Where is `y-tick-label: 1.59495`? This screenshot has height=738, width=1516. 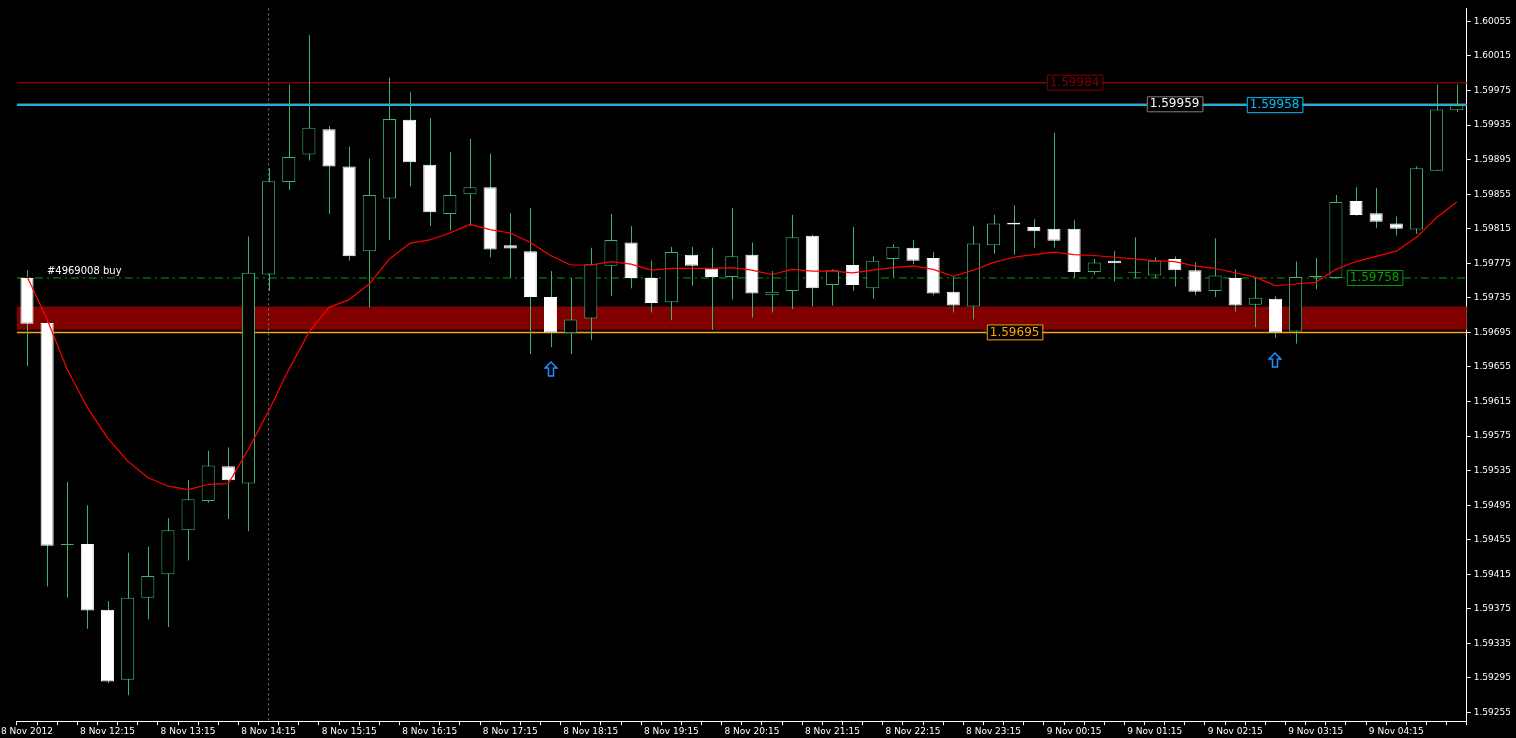
y-tick-label: 1.59495 is located at coordinates (1492, 504).